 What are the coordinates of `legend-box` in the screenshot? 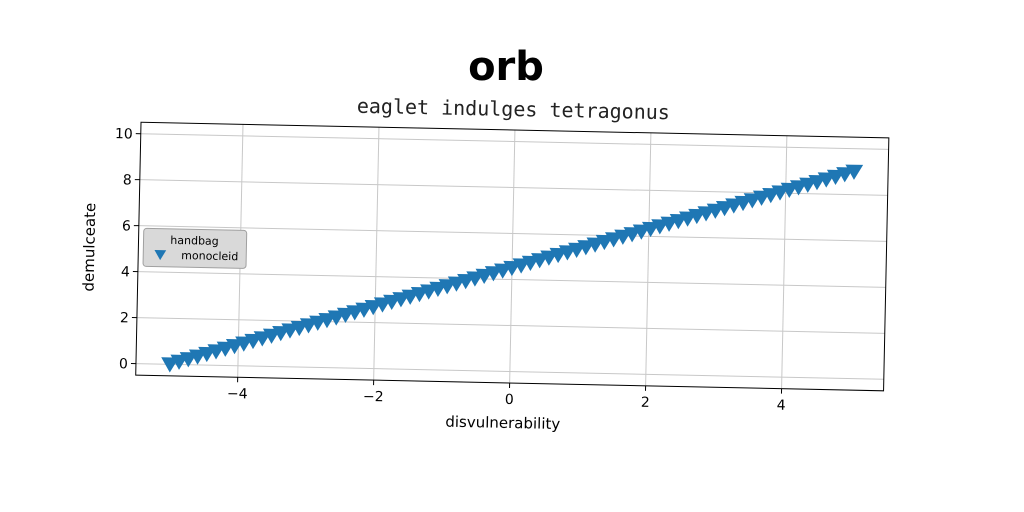 It's located at (195, 248).